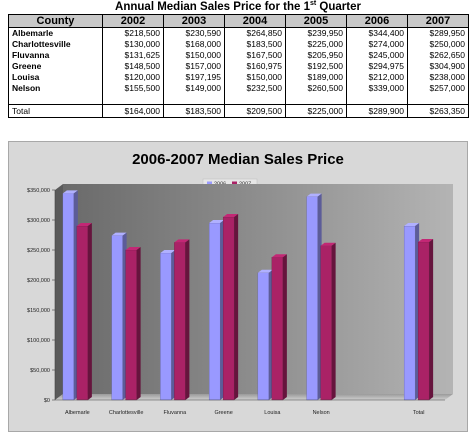  Describe the element at coordinates (38, 251) in the screenshot. I see `y-tick-label: $250,000` at that location.